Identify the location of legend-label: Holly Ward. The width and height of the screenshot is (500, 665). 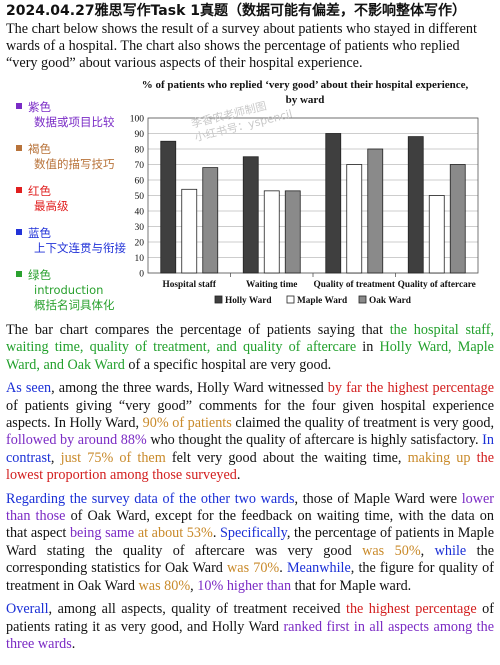
(248, 301).